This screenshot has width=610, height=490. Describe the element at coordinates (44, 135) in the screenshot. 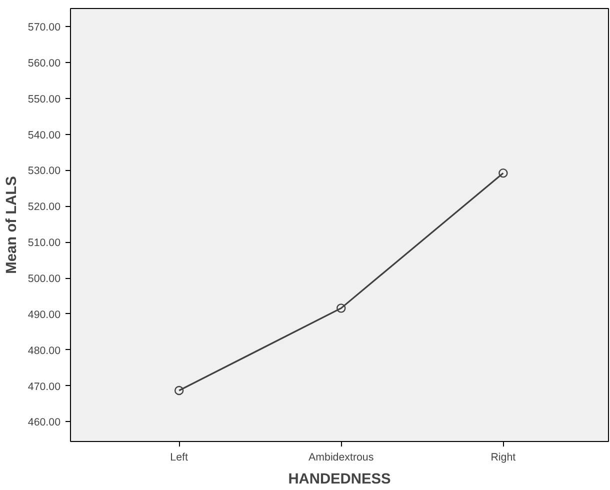

I see `y-tick-label: 540.00` at that location.